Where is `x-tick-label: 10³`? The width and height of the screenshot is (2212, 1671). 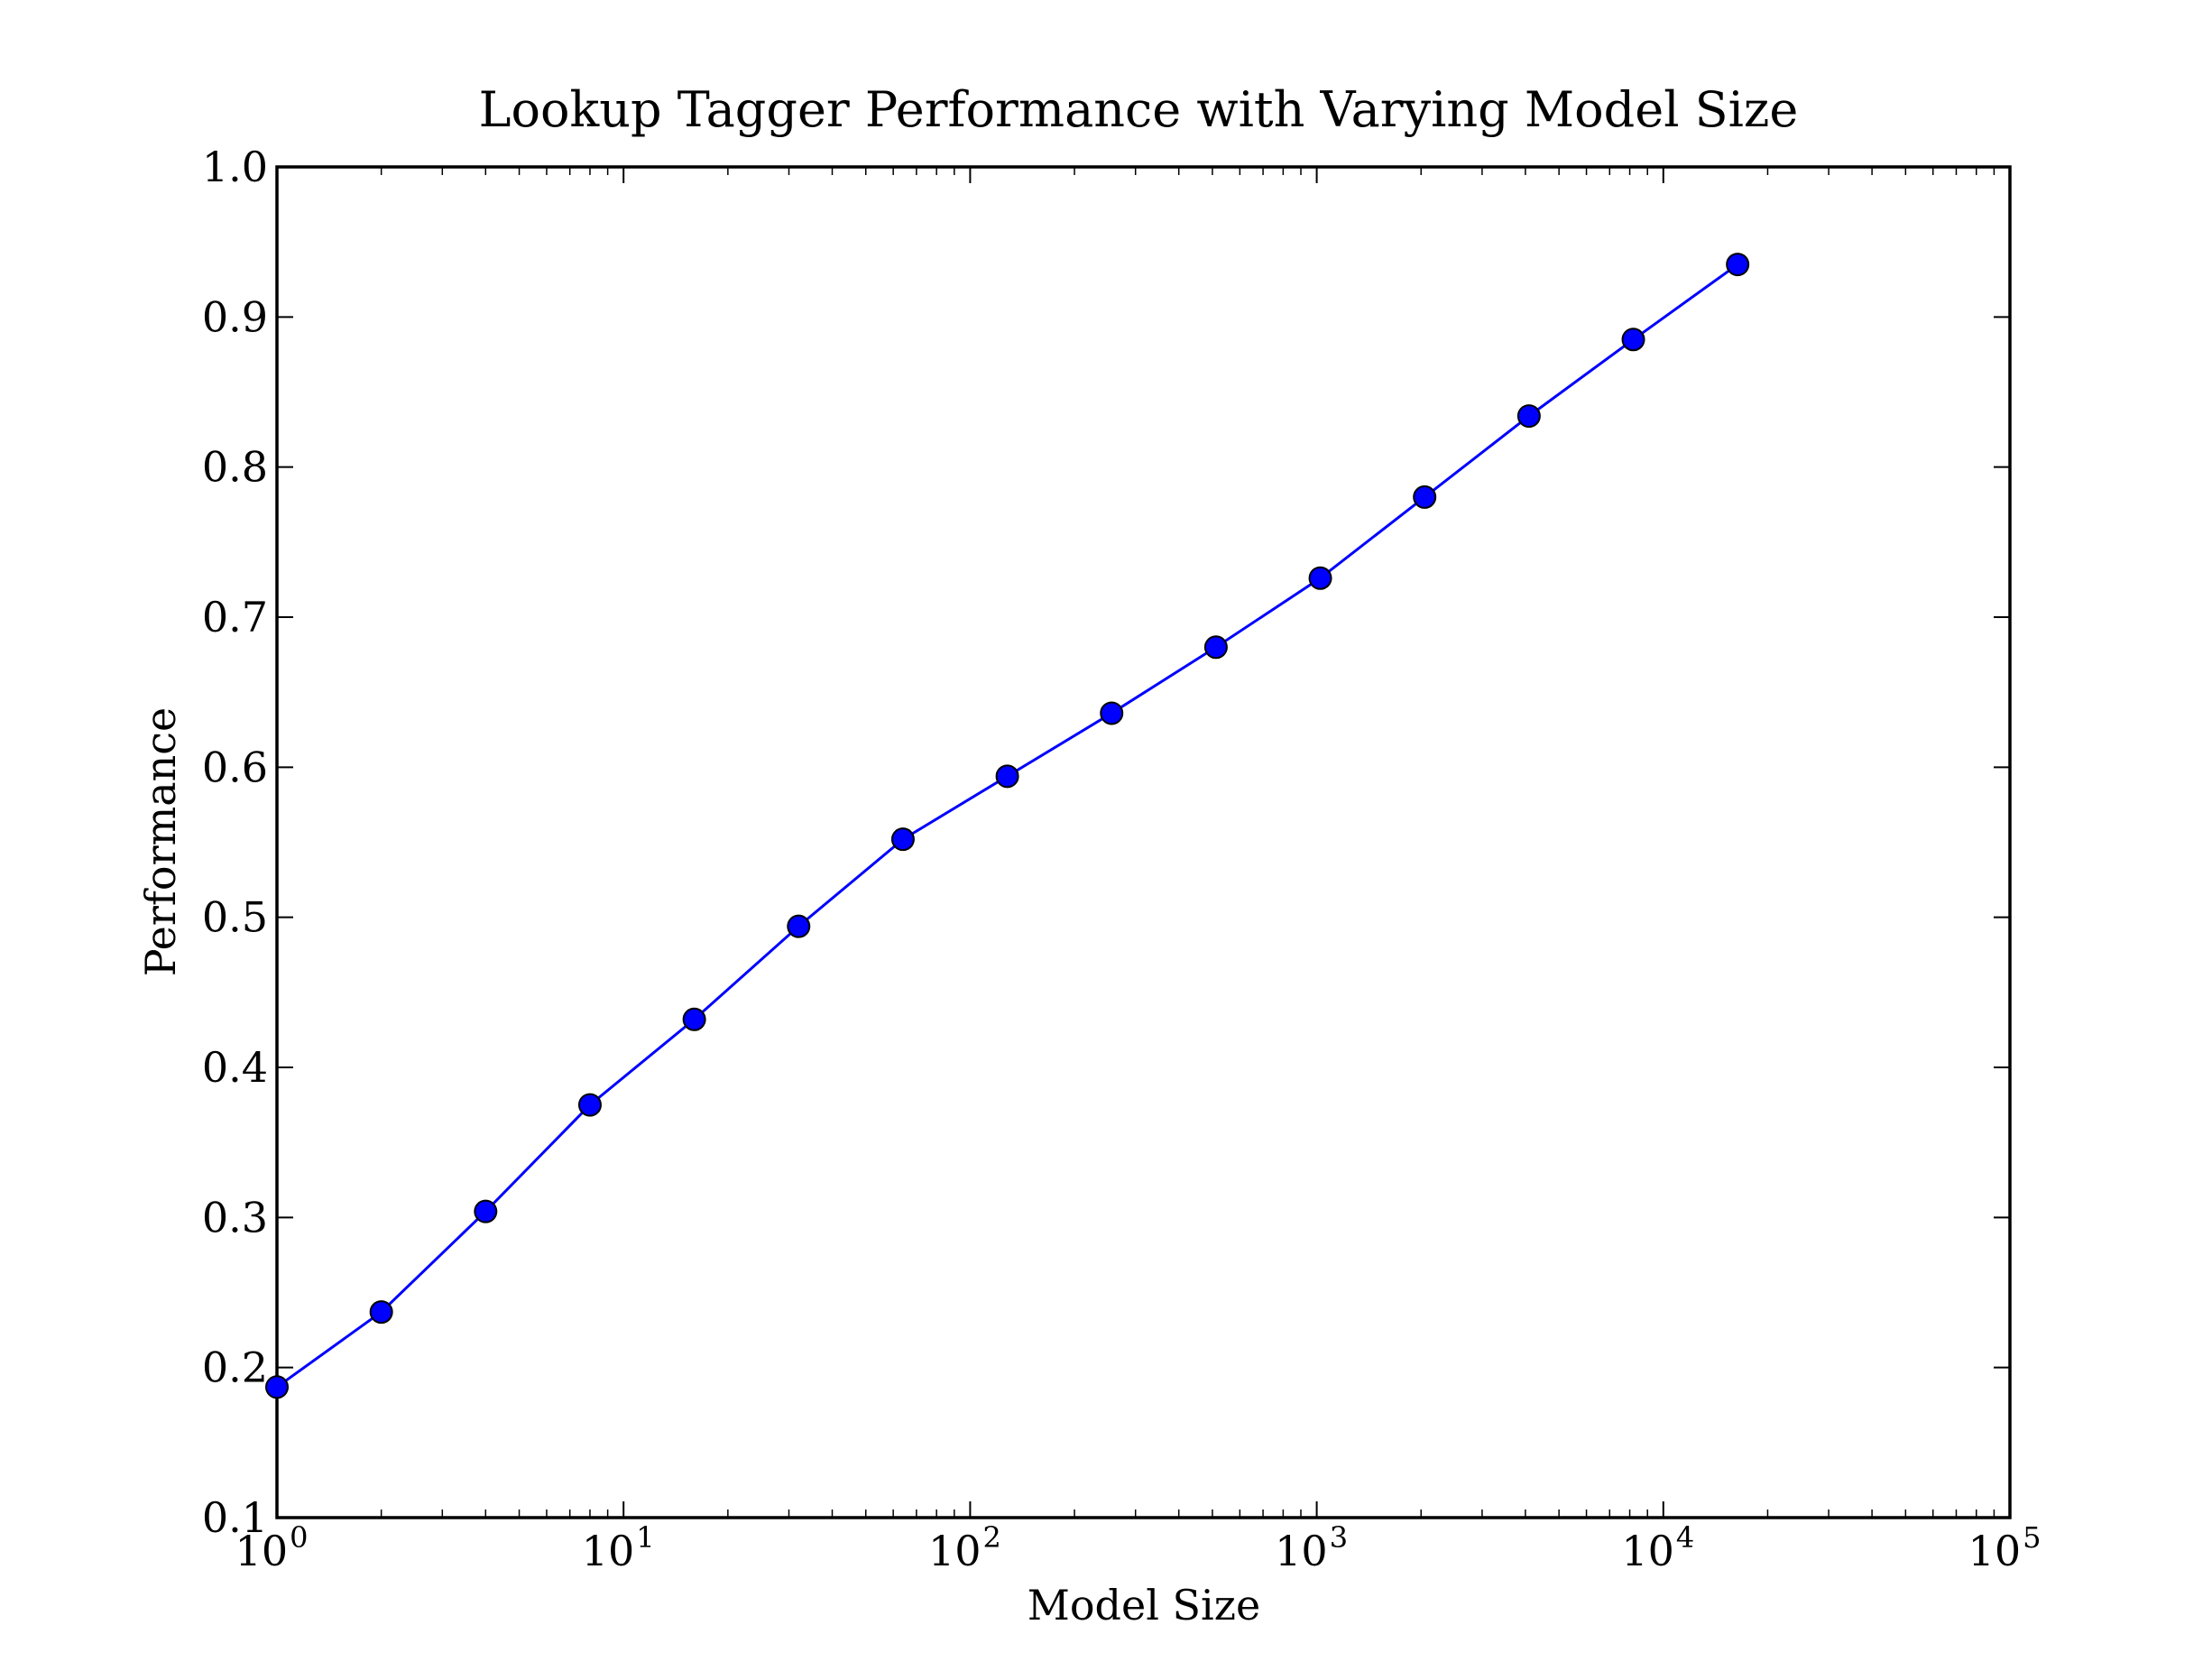
x-tick-label: 10³ is located at coordinates (1311, 1547).